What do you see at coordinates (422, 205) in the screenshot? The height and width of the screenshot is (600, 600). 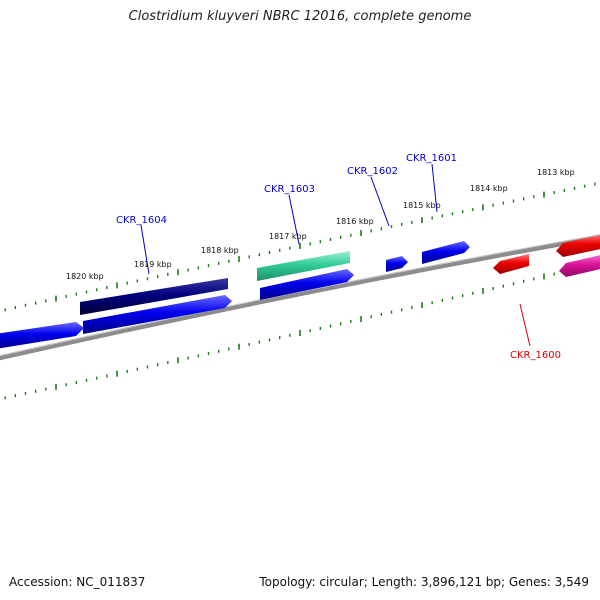 I see `kbp-label: 1815 kbp` at bounding box center [422, 205].